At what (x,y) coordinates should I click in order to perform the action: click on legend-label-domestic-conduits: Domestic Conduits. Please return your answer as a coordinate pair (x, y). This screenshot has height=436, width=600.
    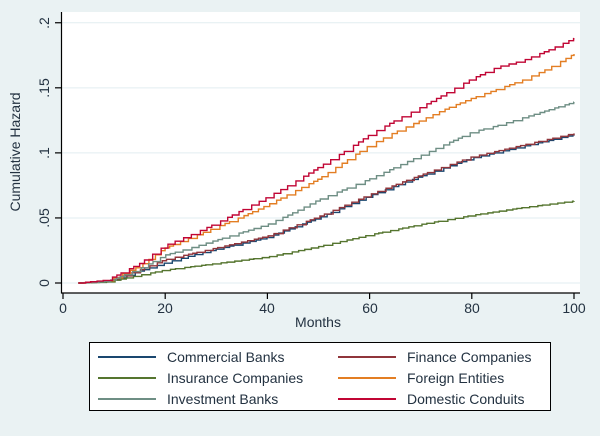
    Looking at the image, I should click on (466, 398).